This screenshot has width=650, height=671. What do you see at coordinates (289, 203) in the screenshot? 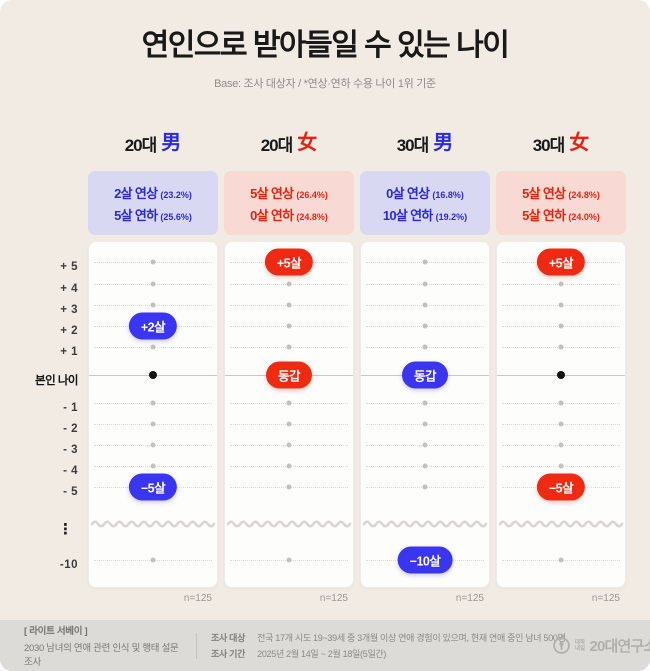
I see `summary-box: 5살 연상 (26.4%) 0살 연하 (24.8%)` at bounding box center [289, 203].